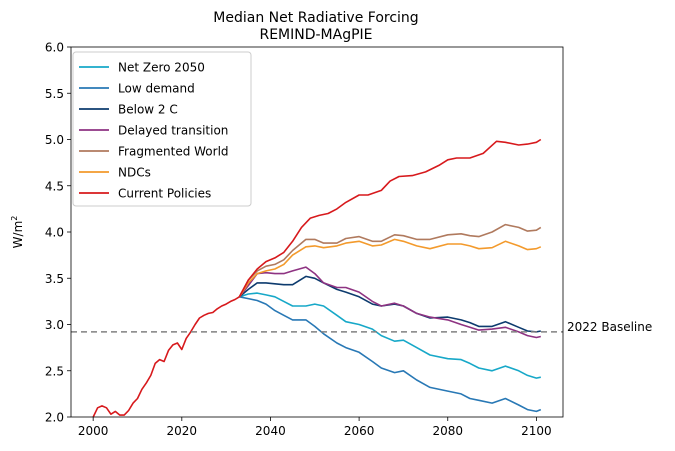 This screenshot has height=451, width=675. Describe the element at coordinates (315, 18) in the screenshot. I see `chart-title: Median Net Radiative Forcing` at that location.